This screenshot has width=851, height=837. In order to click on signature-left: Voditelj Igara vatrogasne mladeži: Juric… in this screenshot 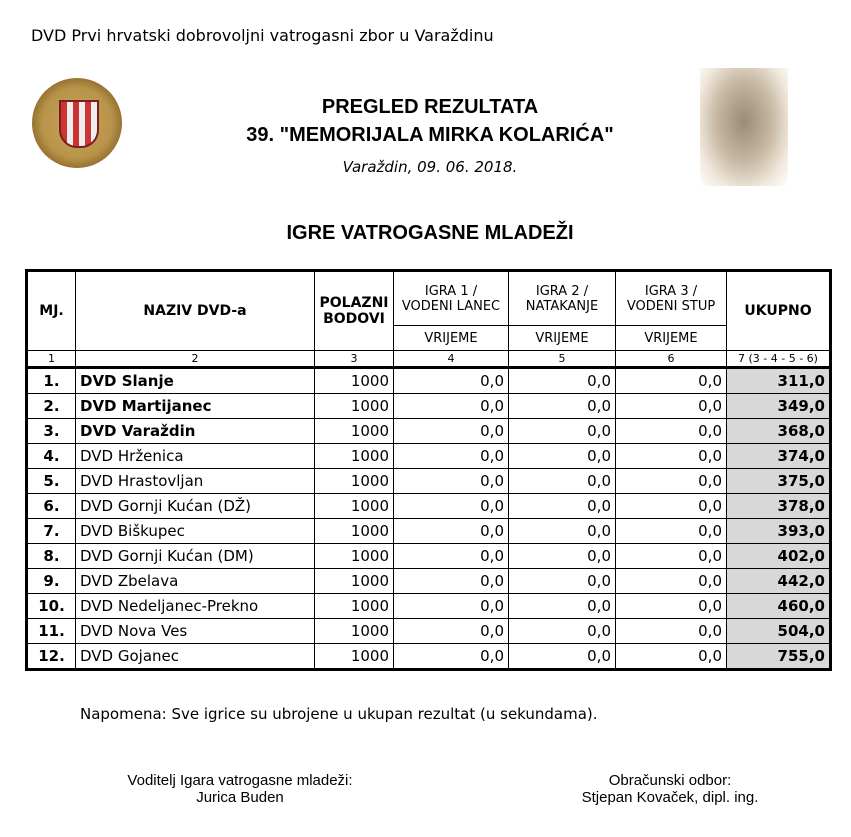, I will do `click(240, 789)`.